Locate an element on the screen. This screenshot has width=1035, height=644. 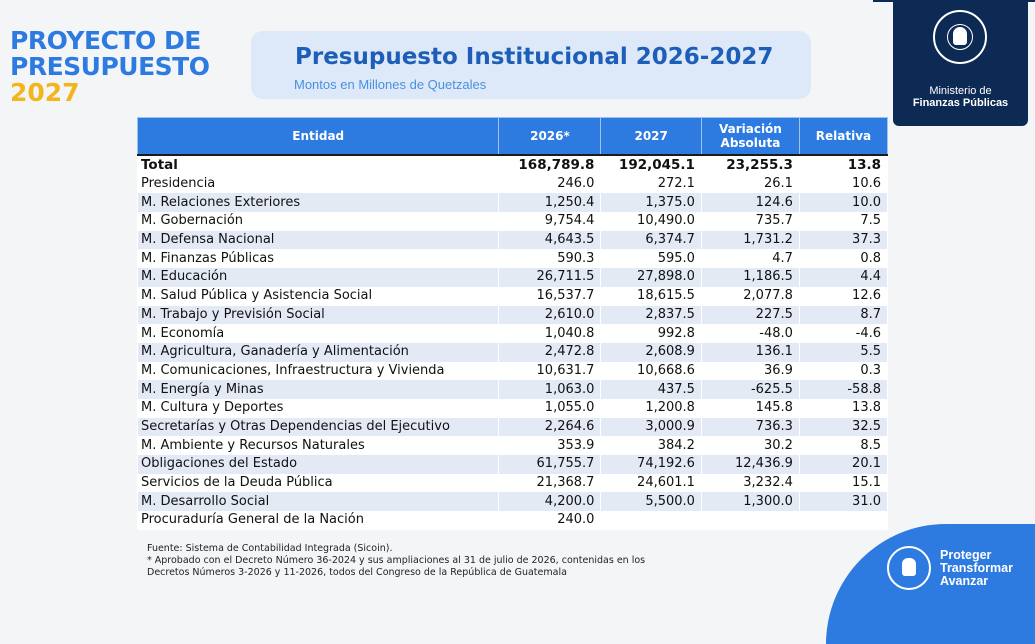
cell-entidad: M. Trabajo y Previsión Social is located at coordinates (318, 315).